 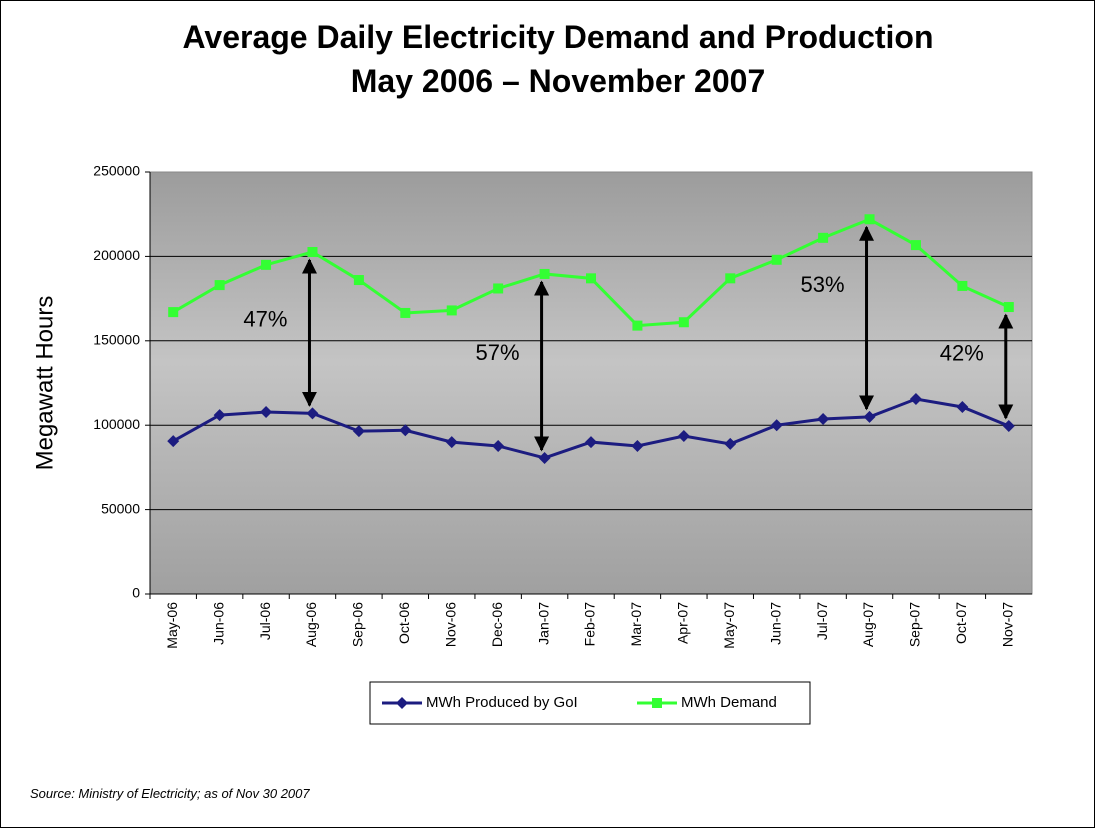 I want to click on y-axis-label: Megawatt Hours, so click(x=44, y=383).